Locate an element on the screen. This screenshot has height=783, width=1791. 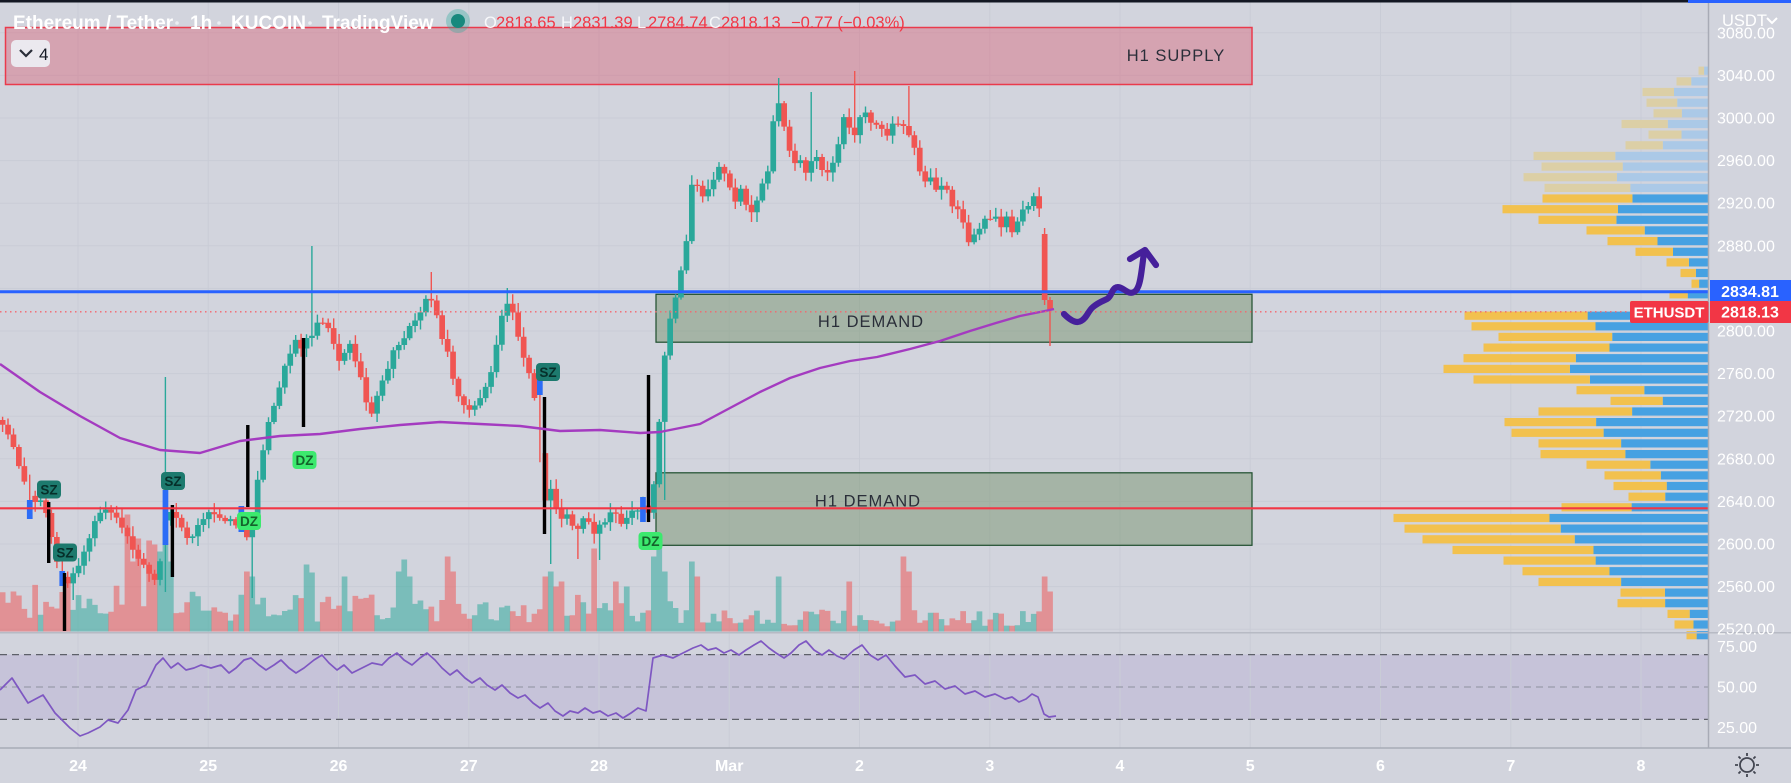
svg-text: 1h is located at coordinates (201, 23).